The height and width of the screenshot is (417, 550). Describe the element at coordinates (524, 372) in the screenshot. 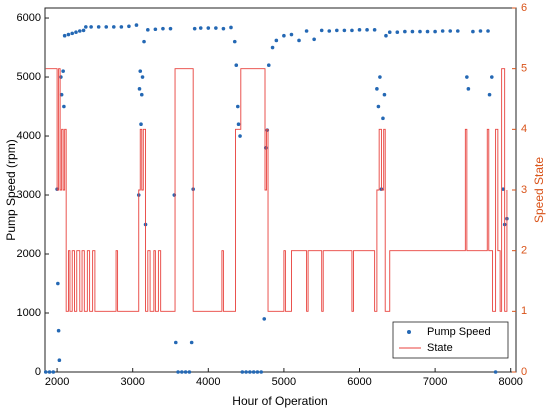

I see `y2-tick-label: 0` at that location.